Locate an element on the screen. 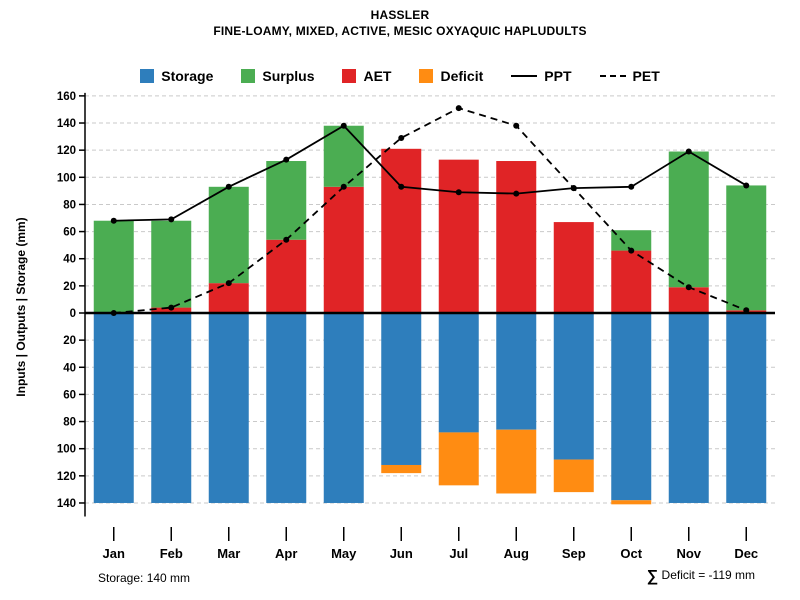 Image resolution: width=800 pixels, height=600 pixels. bar-storage-jun is located at coordinates (401, 389).